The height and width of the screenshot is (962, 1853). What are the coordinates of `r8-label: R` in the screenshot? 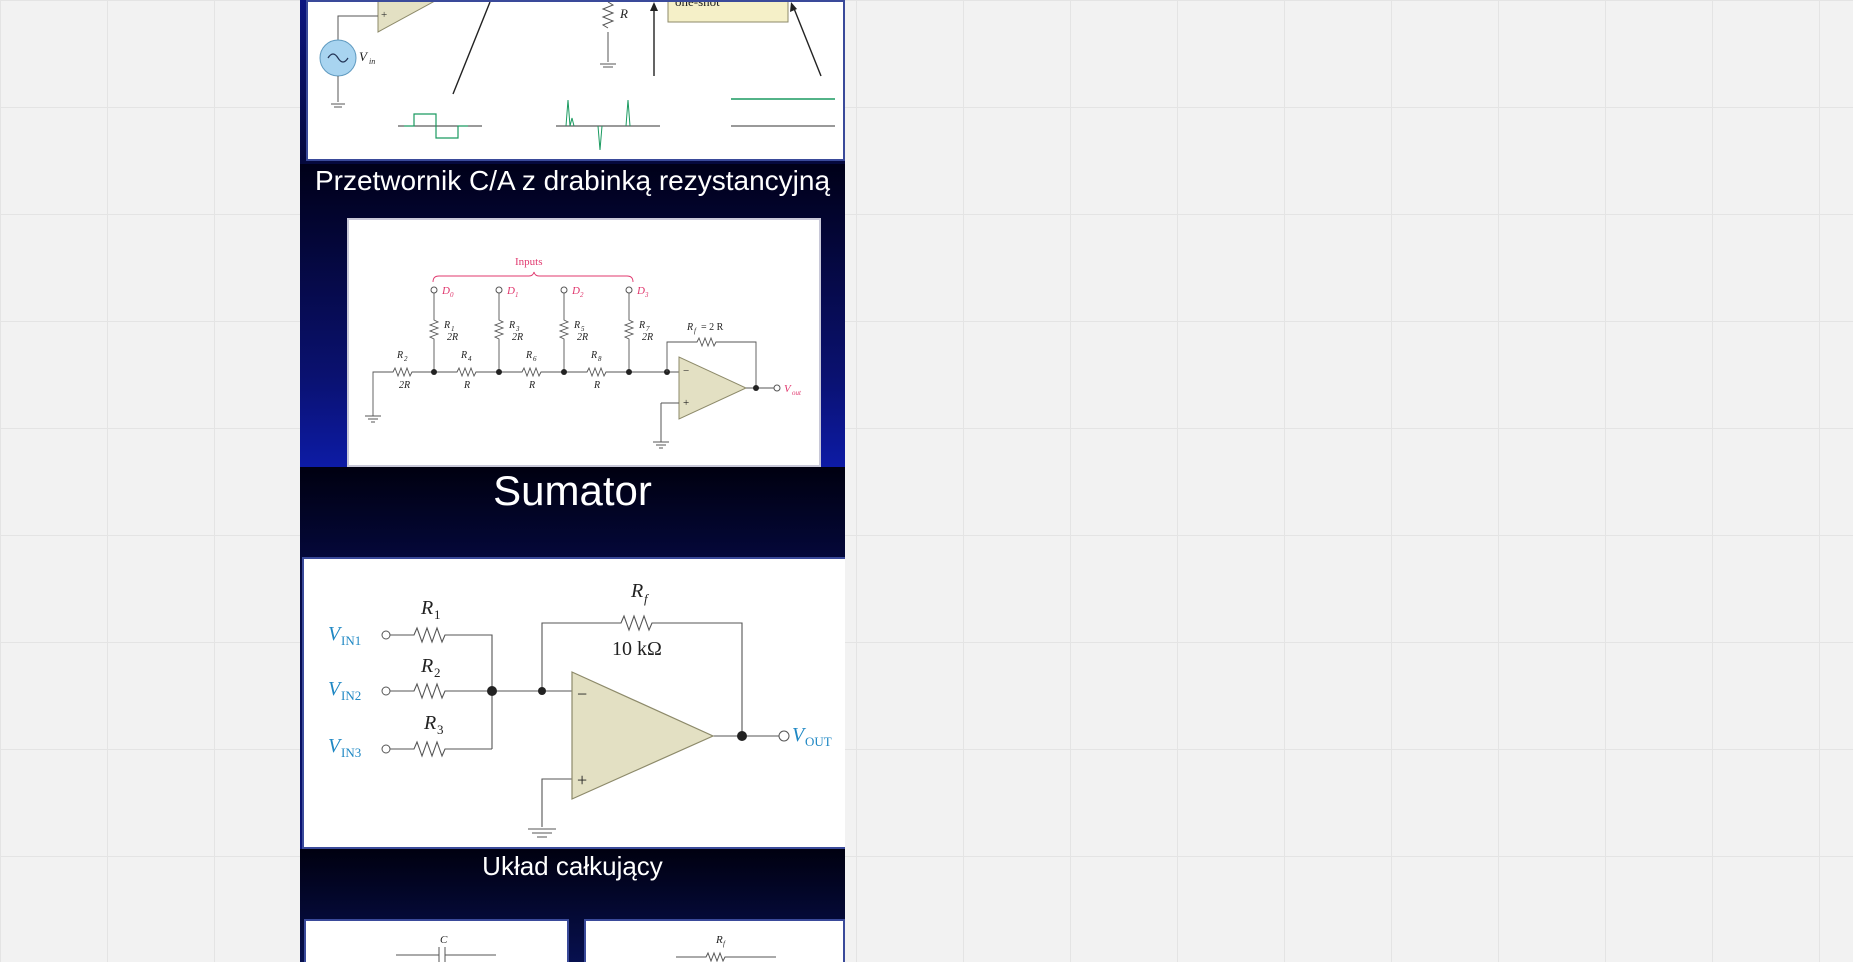 It's located at (593, 355).